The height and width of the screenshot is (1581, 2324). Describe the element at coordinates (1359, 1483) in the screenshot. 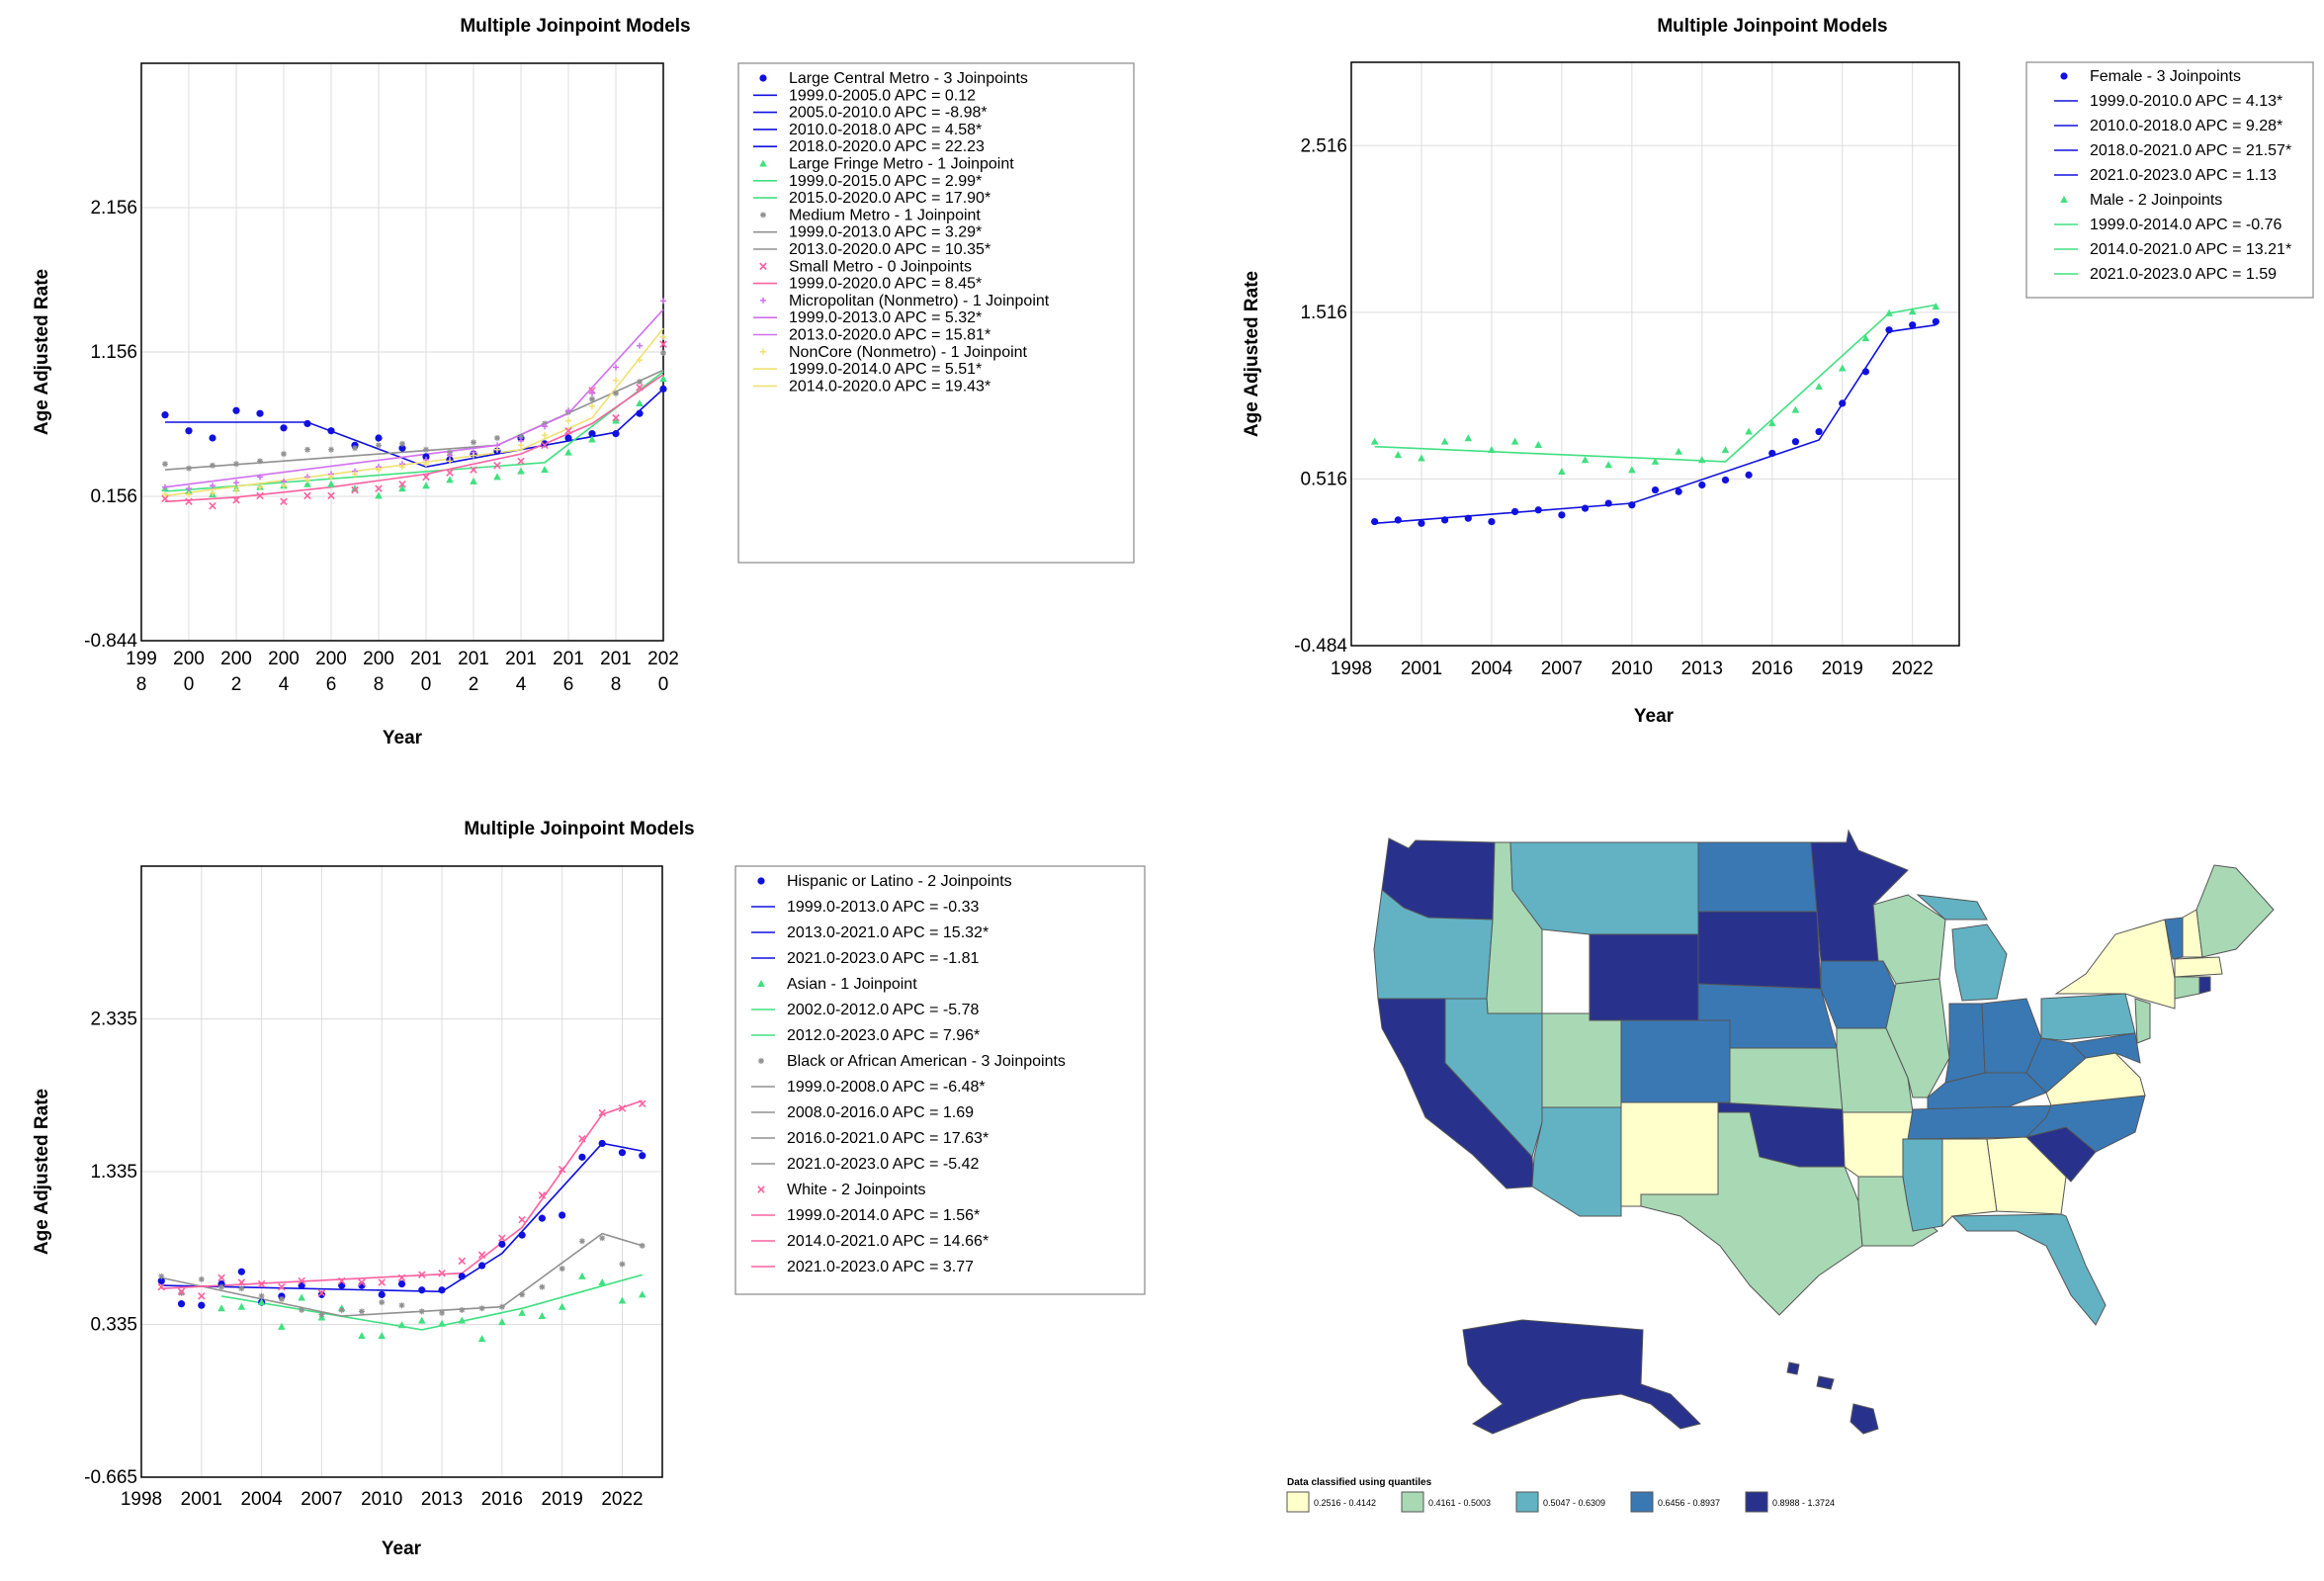

I see `map-classification-note: Data classified using quantiles` at that location.